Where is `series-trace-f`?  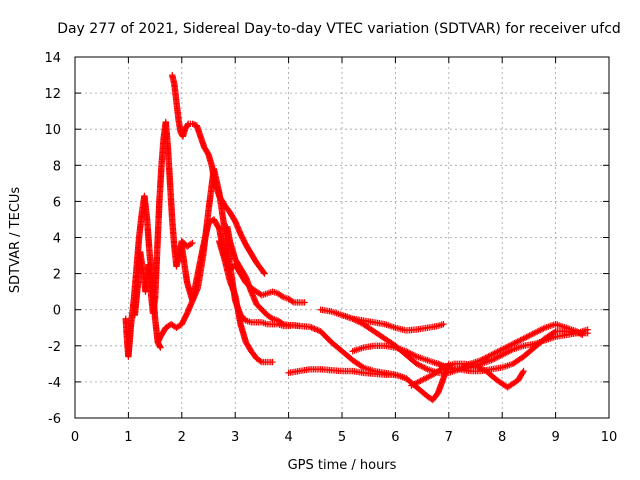
series-trace-f is located at coordinates (245, 301).